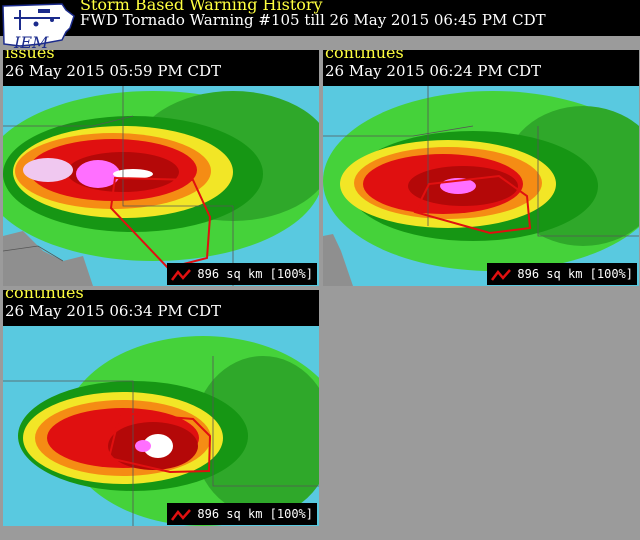  I want to click on warning-status: issues, so click(30, 56).